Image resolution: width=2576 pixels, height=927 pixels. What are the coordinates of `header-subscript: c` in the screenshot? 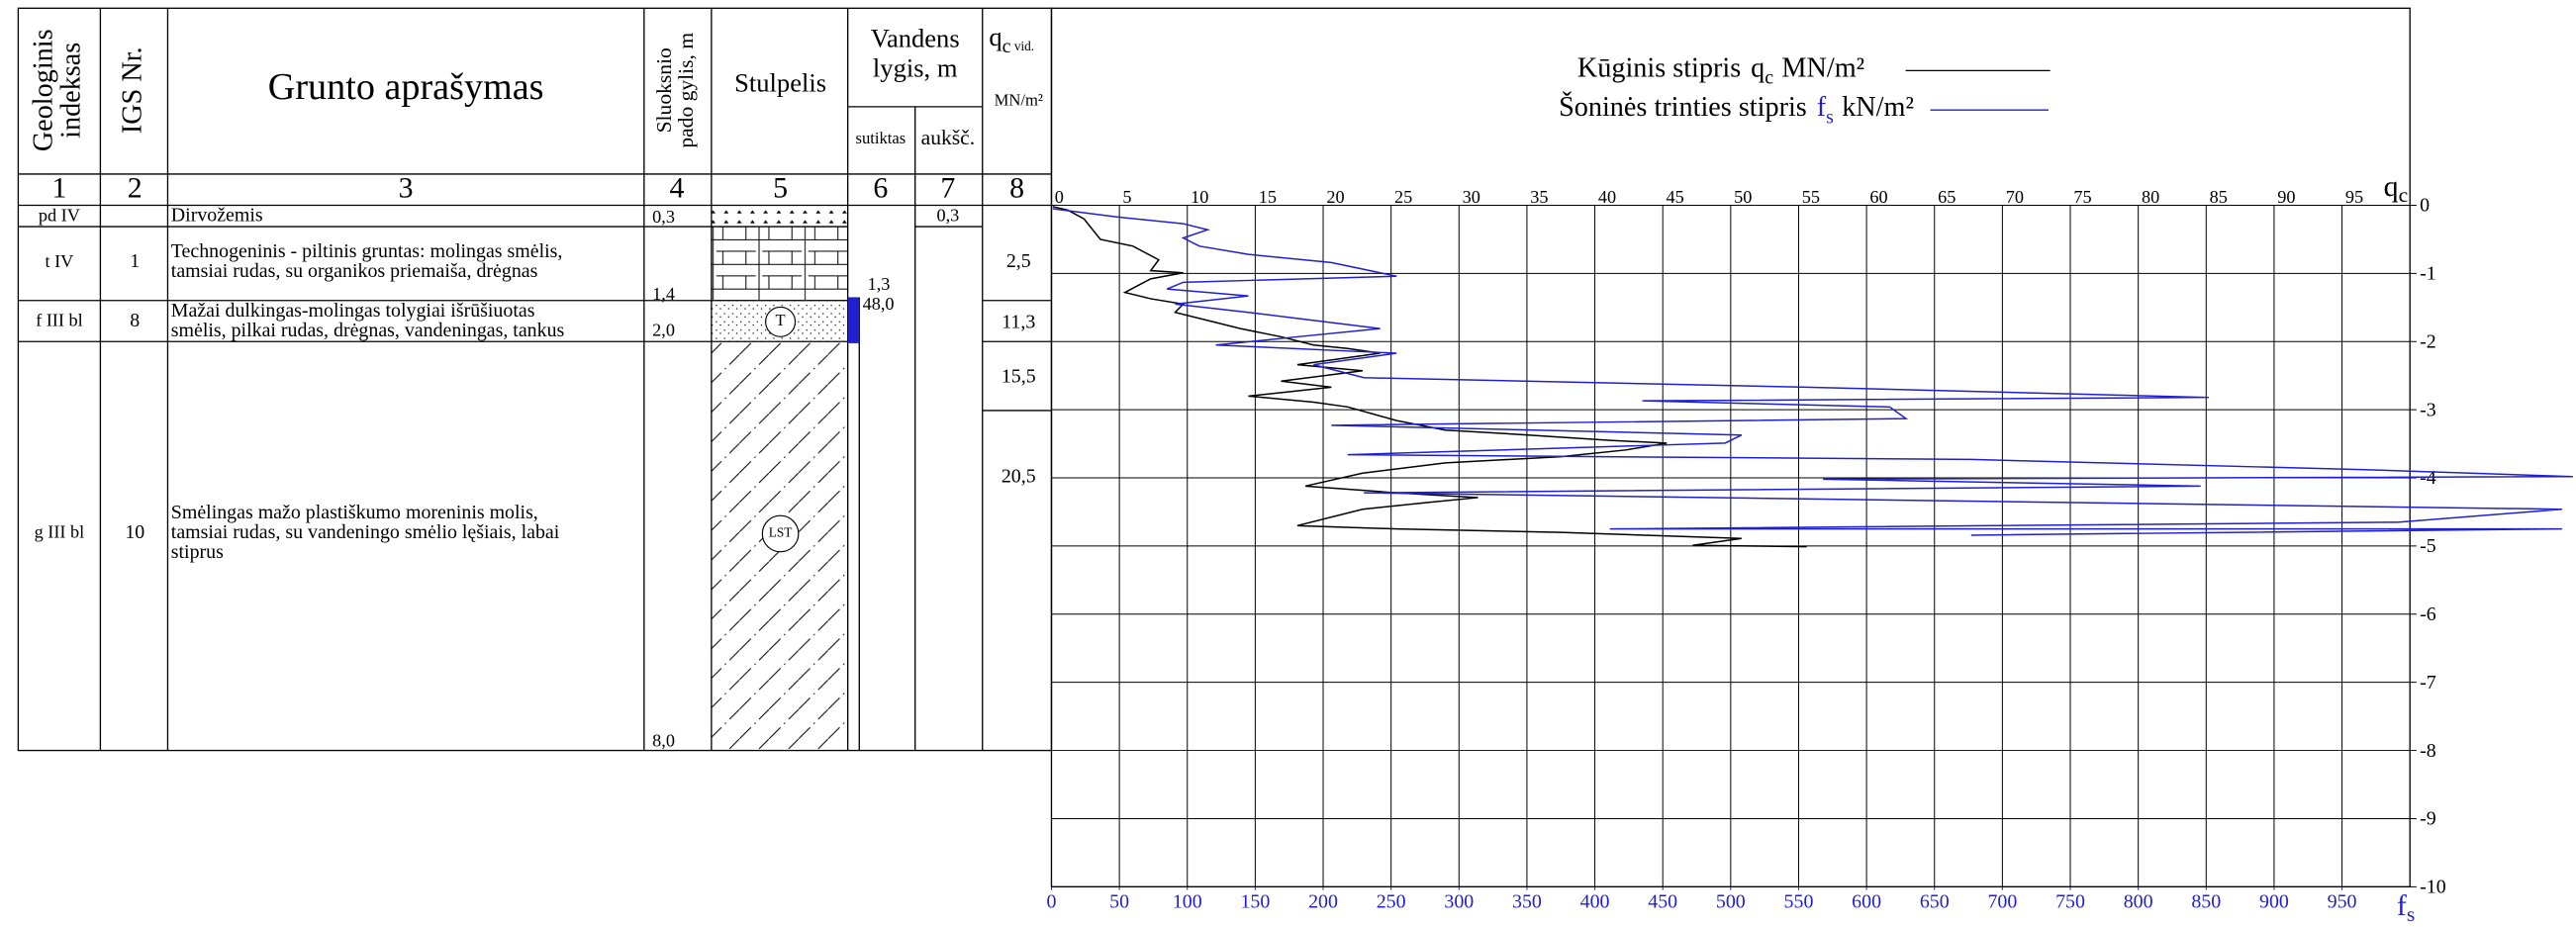 It's located at (1006, 46).